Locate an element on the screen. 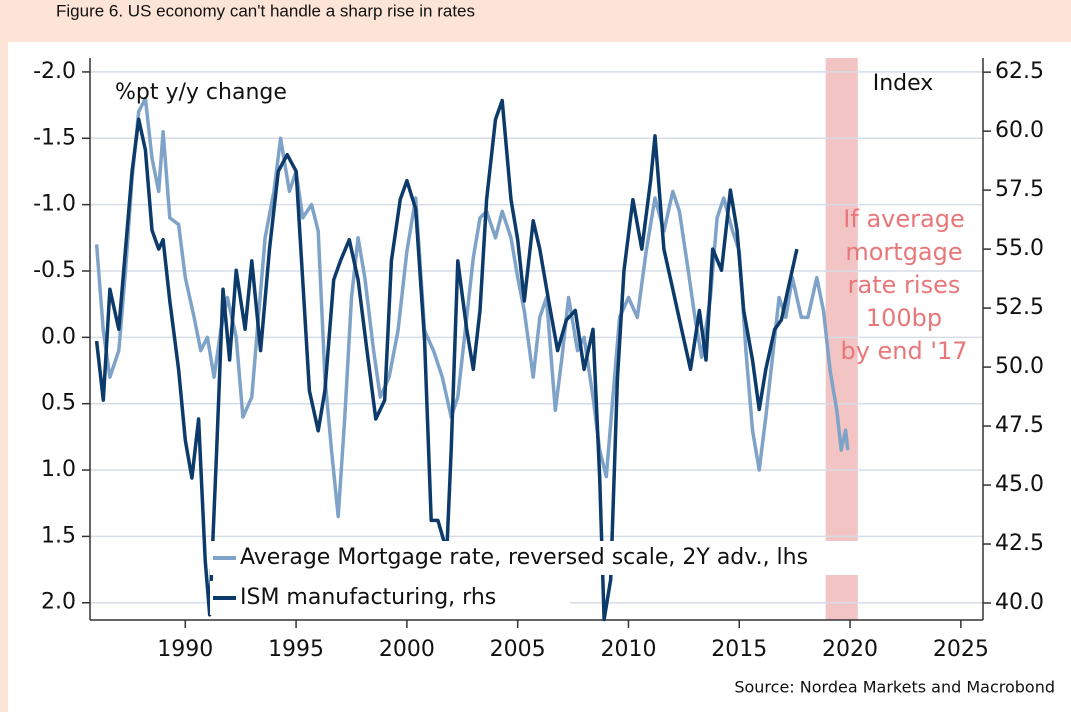  y2-axis-label: Index is located at coordinates (903, 83).